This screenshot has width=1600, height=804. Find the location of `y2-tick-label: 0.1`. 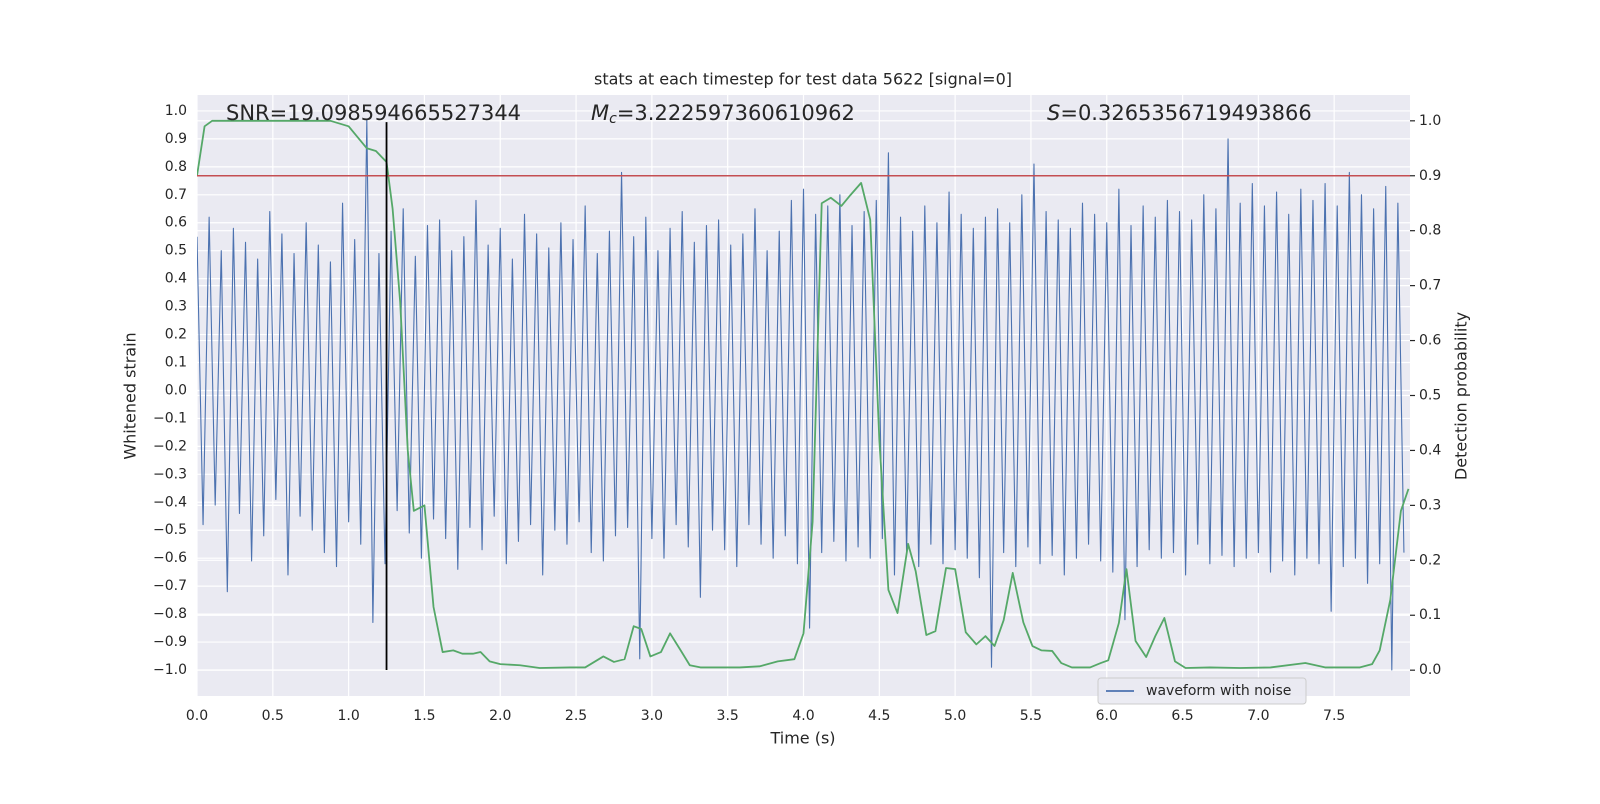

y2-tick-label: 0.1 is located at coordinates (1430, 615).